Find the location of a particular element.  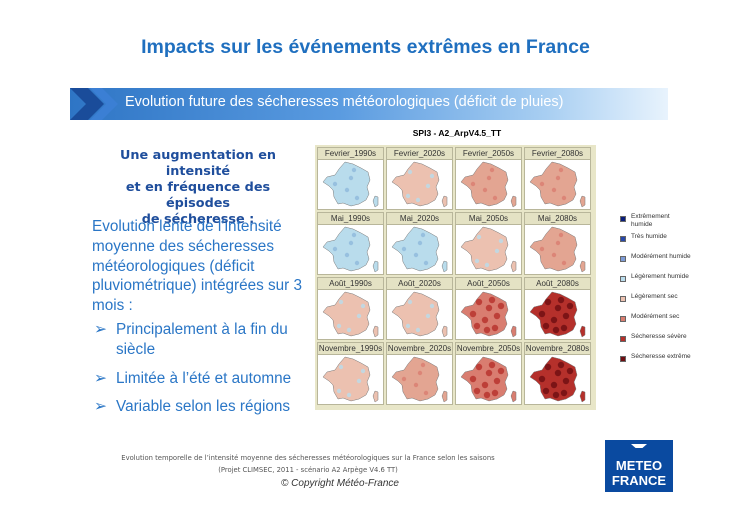

legend-label: Très humide is located at coordinates (649, 236).